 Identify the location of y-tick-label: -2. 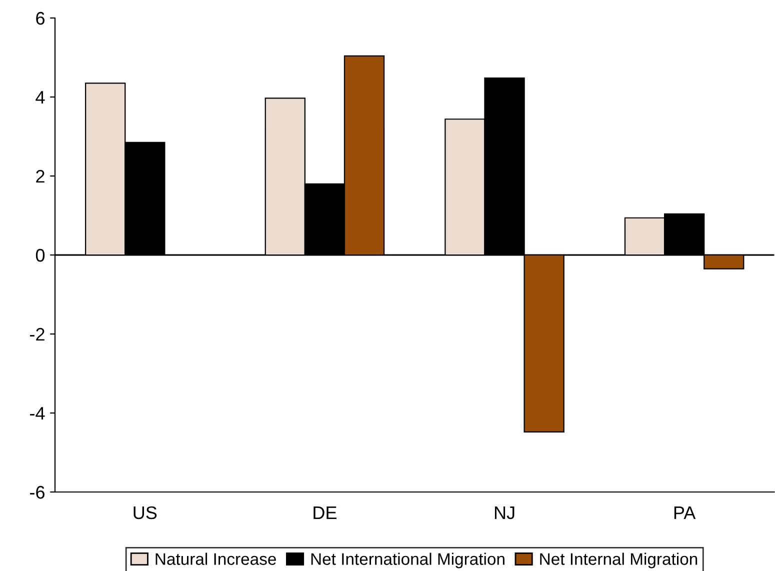
(37, 334).